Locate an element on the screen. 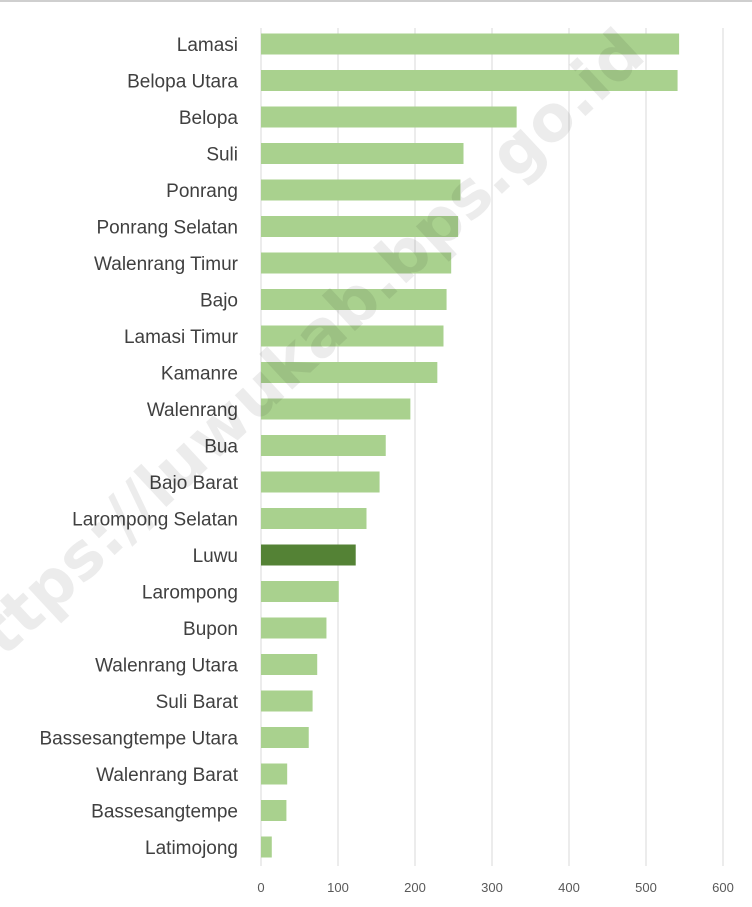 This screenshot has height=907, width=752. x-tick-label: 100 is located at coordinates (338, 887).